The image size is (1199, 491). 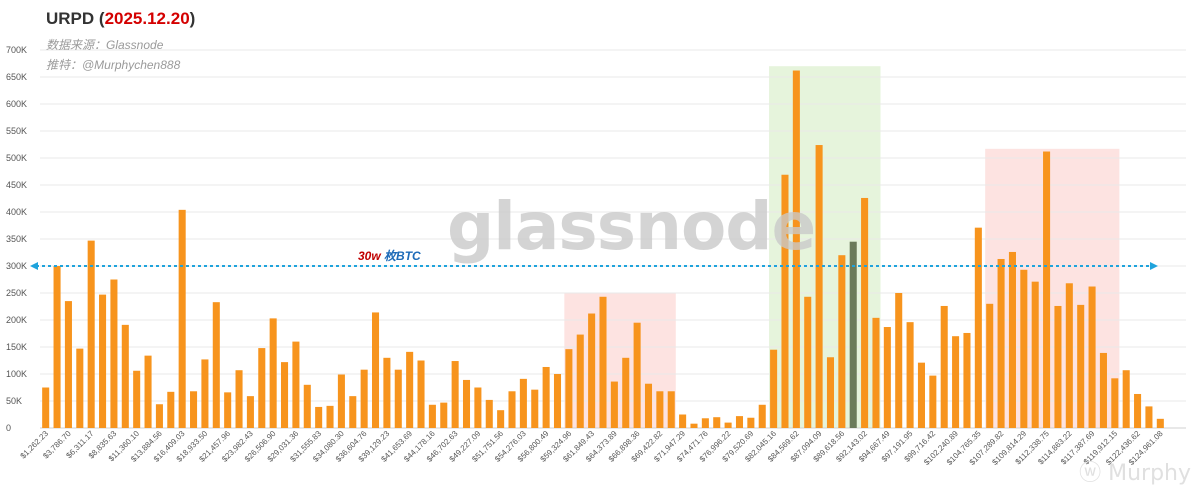 I want to click on reference-line-label: 30w 枚BTC, so click(x=389, y=255).